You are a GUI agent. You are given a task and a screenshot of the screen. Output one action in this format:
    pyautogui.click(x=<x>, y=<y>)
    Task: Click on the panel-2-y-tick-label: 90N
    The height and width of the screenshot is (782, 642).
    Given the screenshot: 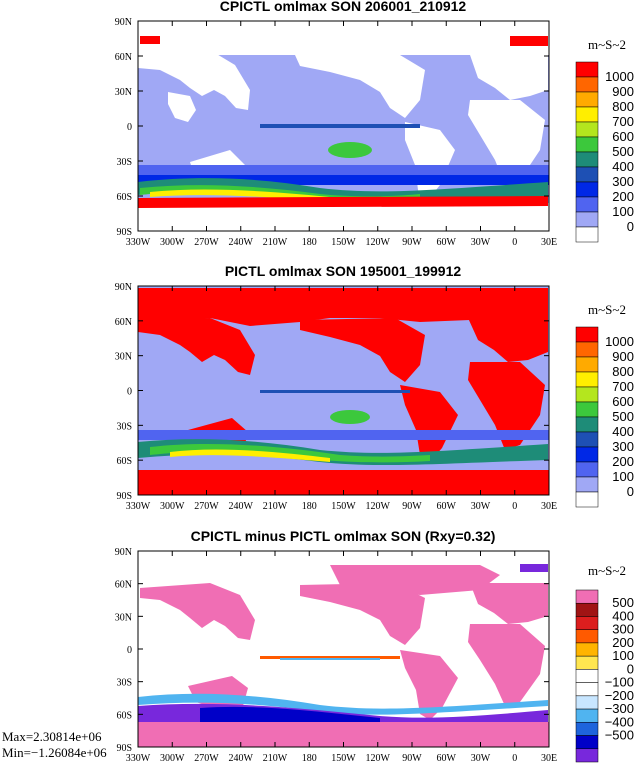 What is the action you would take?
    pyautogui.click(x=123, y=287)
    